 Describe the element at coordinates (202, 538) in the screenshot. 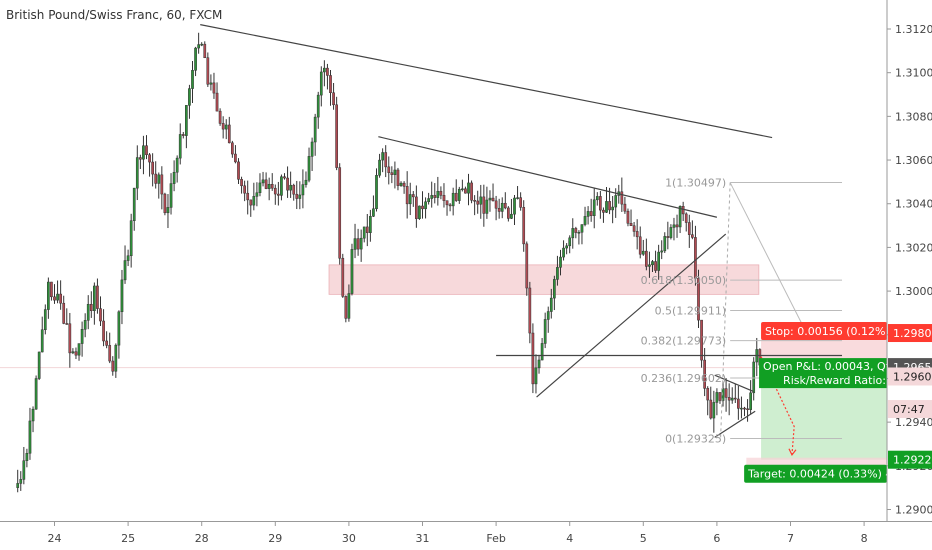

I see `time-tick-label: 28` at that location.